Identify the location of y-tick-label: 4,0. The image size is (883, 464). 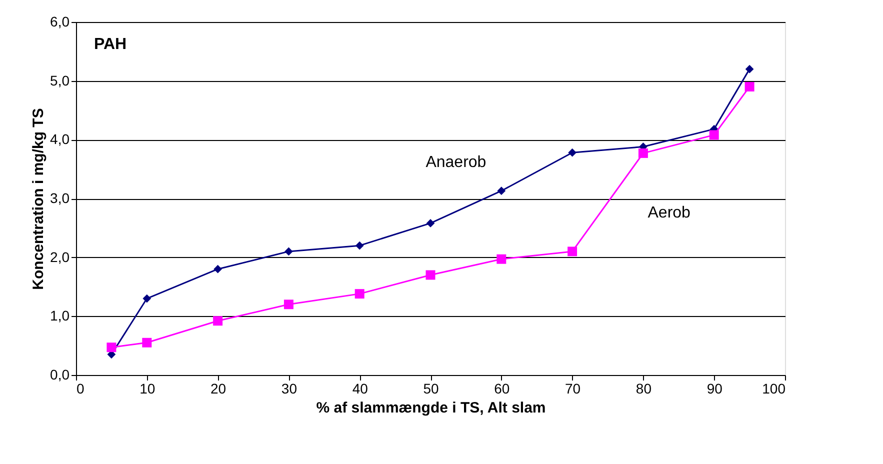
(60, 139).